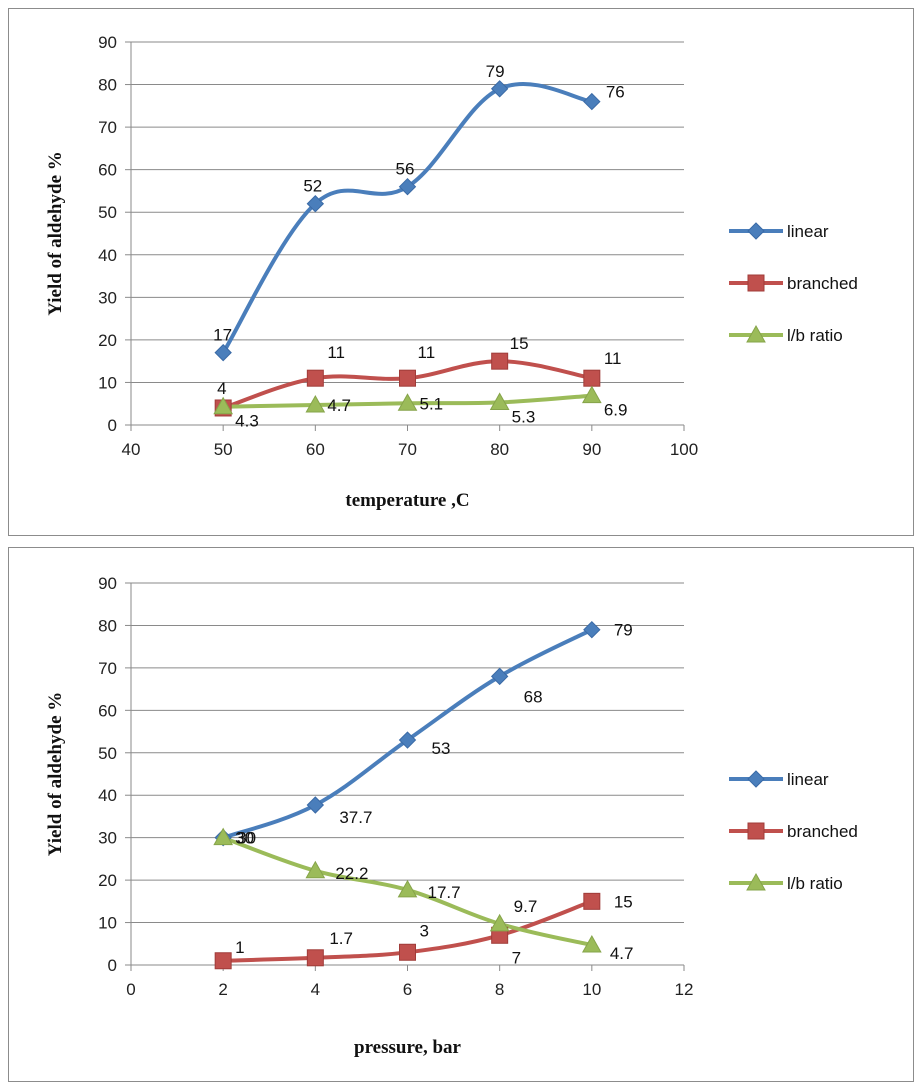  I want to click on x-tick-label: 100, so click(684, 449).